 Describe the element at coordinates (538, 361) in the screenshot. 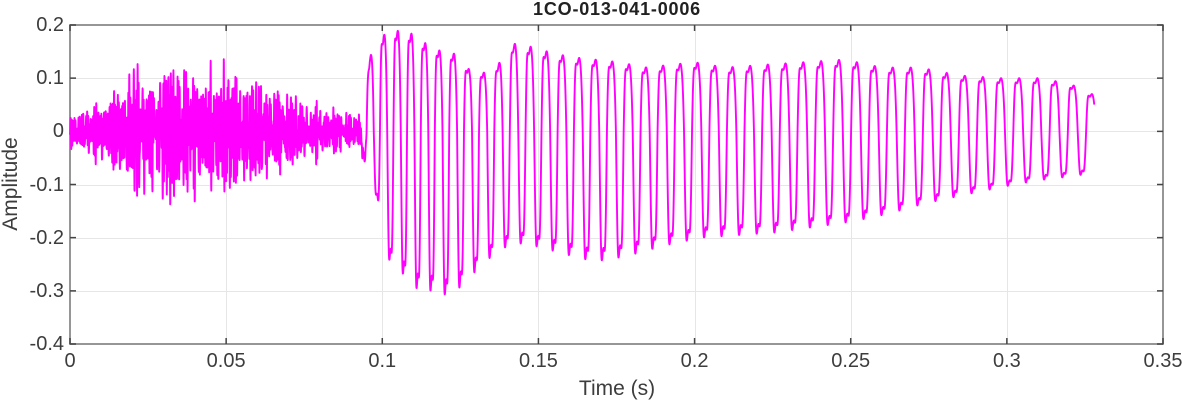

I see `x-tick-label: 0.15` at that location.